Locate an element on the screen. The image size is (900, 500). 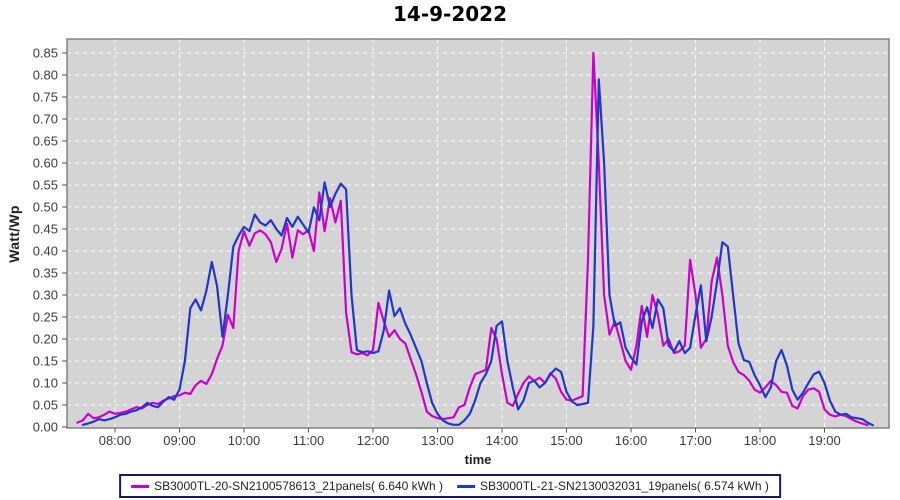
svg-text: 19:00 is located at coordinates (824, 440).